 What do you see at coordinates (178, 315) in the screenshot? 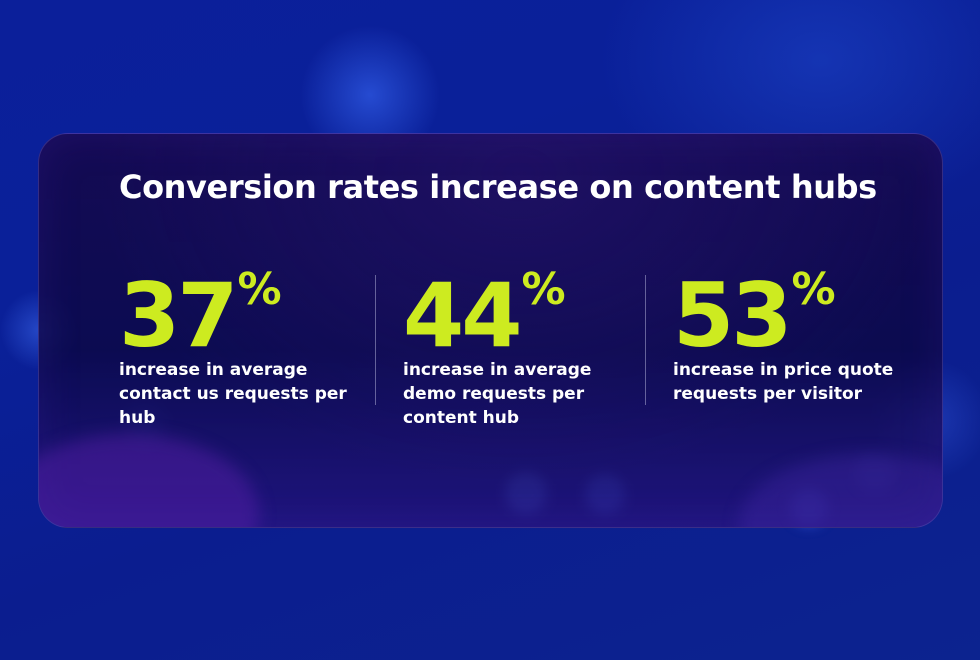
I see `stat-number: 37` at bounding box center [178, 315].